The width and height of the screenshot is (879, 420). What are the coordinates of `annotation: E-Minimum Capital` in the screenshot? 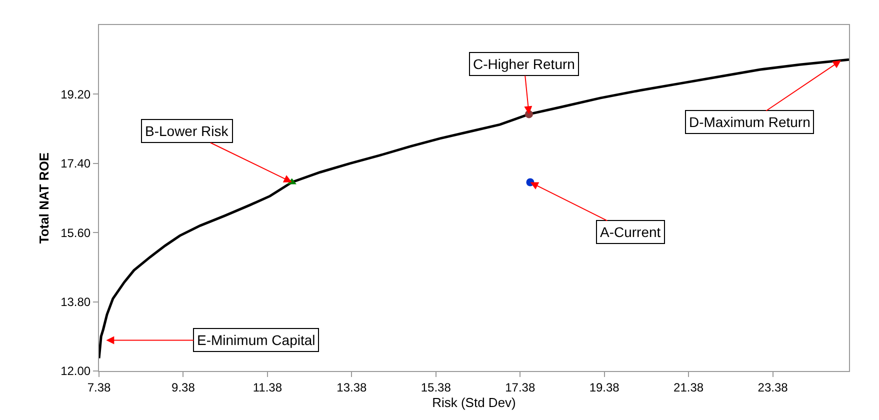 It's located at (256, 340).